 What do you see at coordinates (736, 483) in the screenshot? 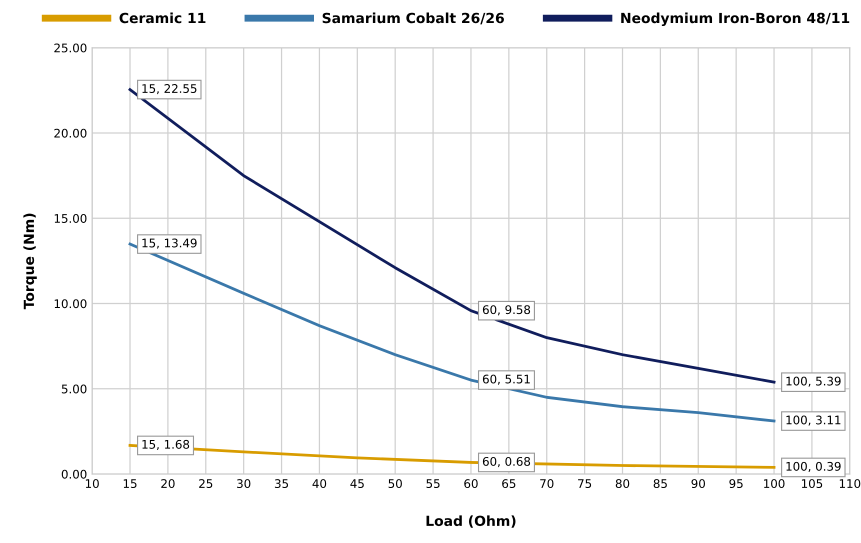
I see `x-tick-label: 95` at bounding box center [736, 483].